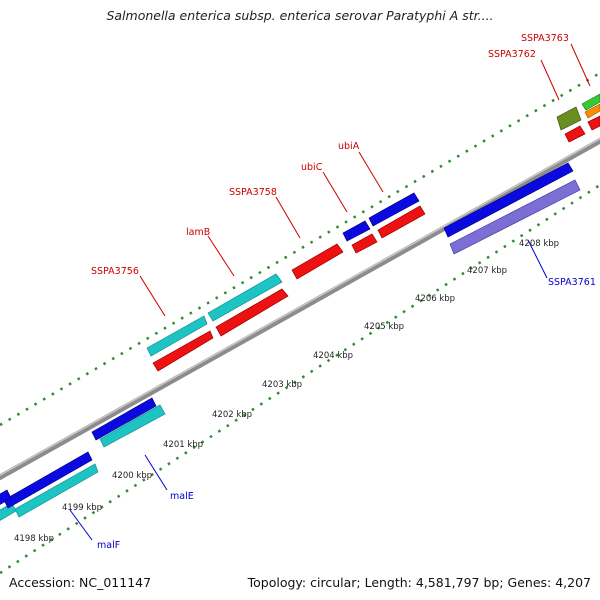 Image resolution: width=600 pixels, height=600 pixels. Describe the element at coordinates (34, 539) in the screenshot. I see `tick-label: 4198 kbp` at that location.